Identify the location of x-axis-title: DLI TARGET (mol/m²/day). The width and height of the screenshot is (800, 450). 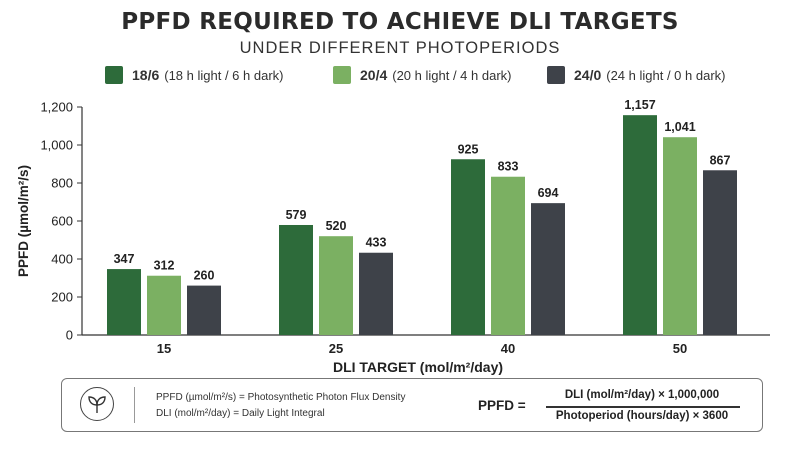
(418, 367).